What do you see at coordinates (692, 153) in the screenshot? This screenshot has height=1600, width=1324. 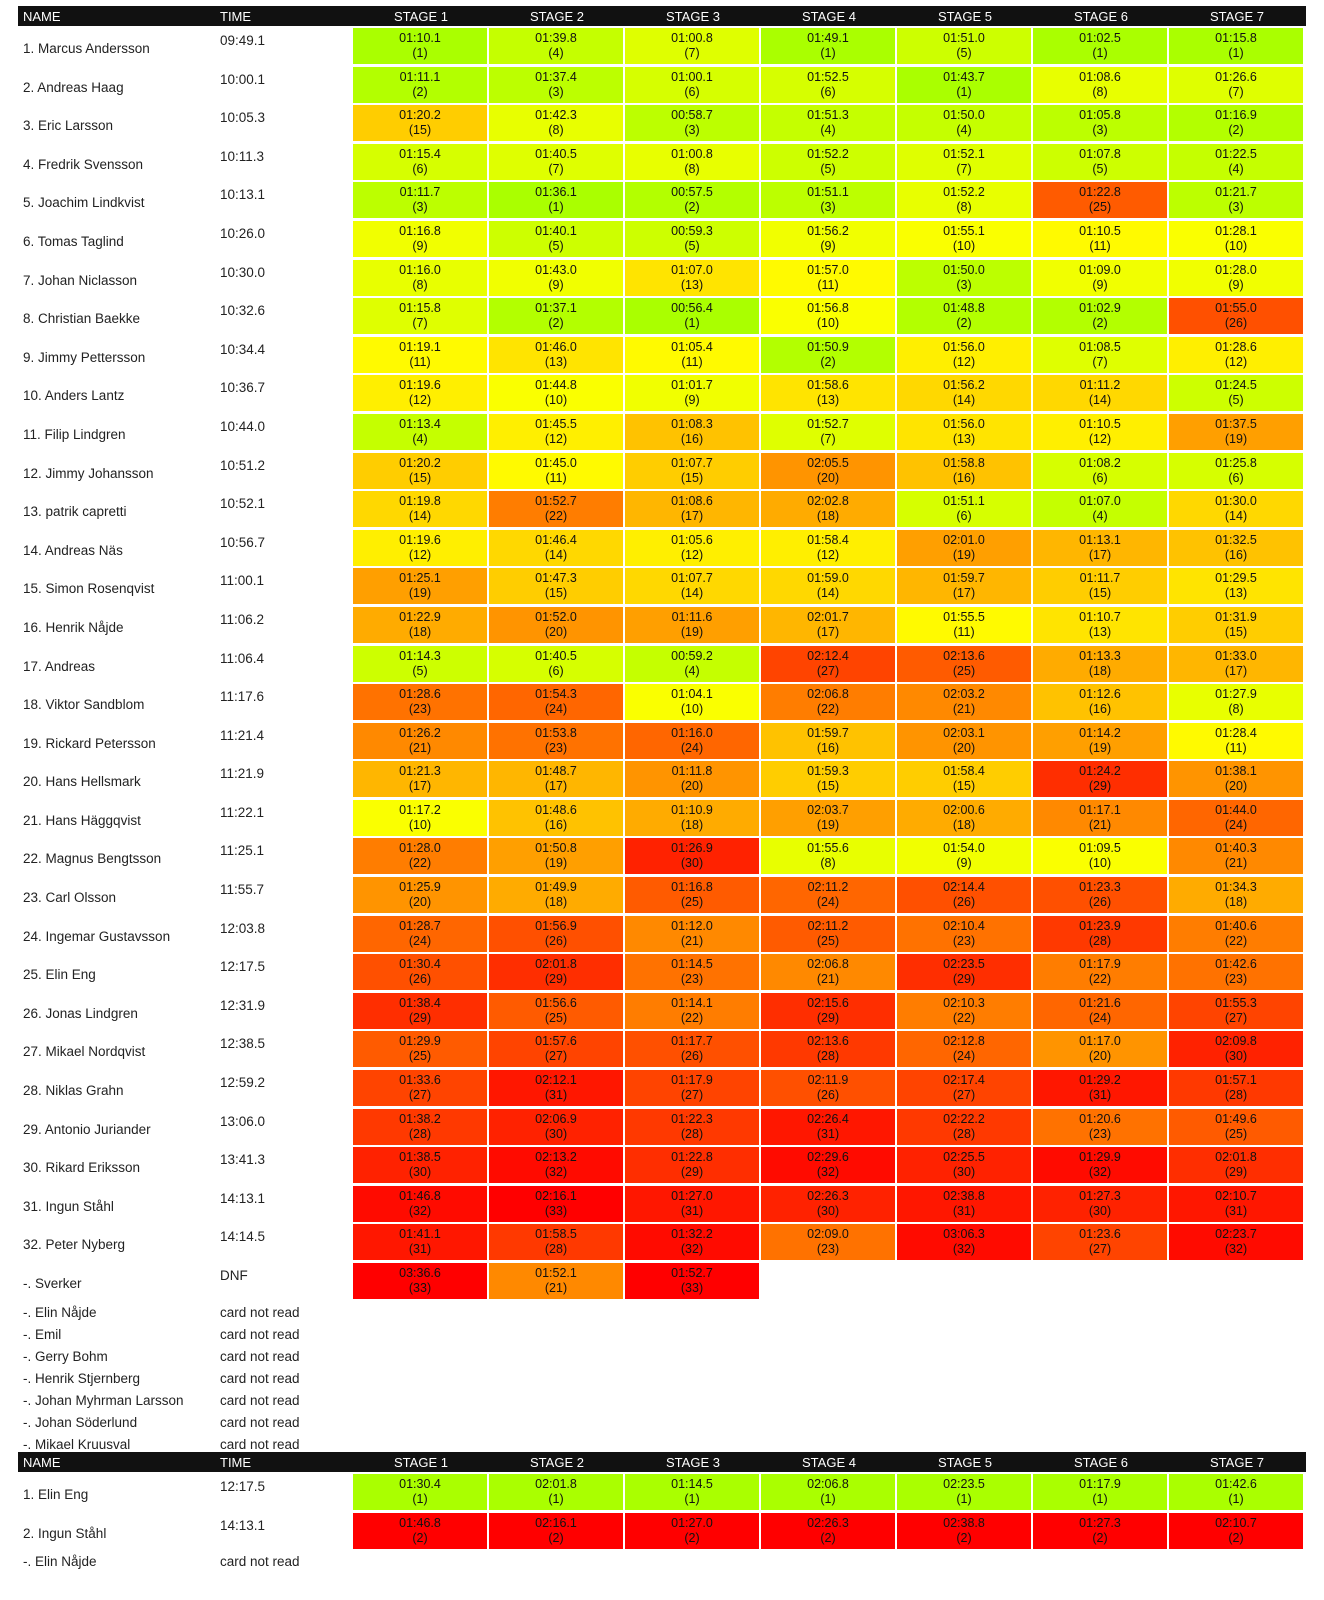 I see `stage-time: 01:00.8` at bounding box center [692, 153].